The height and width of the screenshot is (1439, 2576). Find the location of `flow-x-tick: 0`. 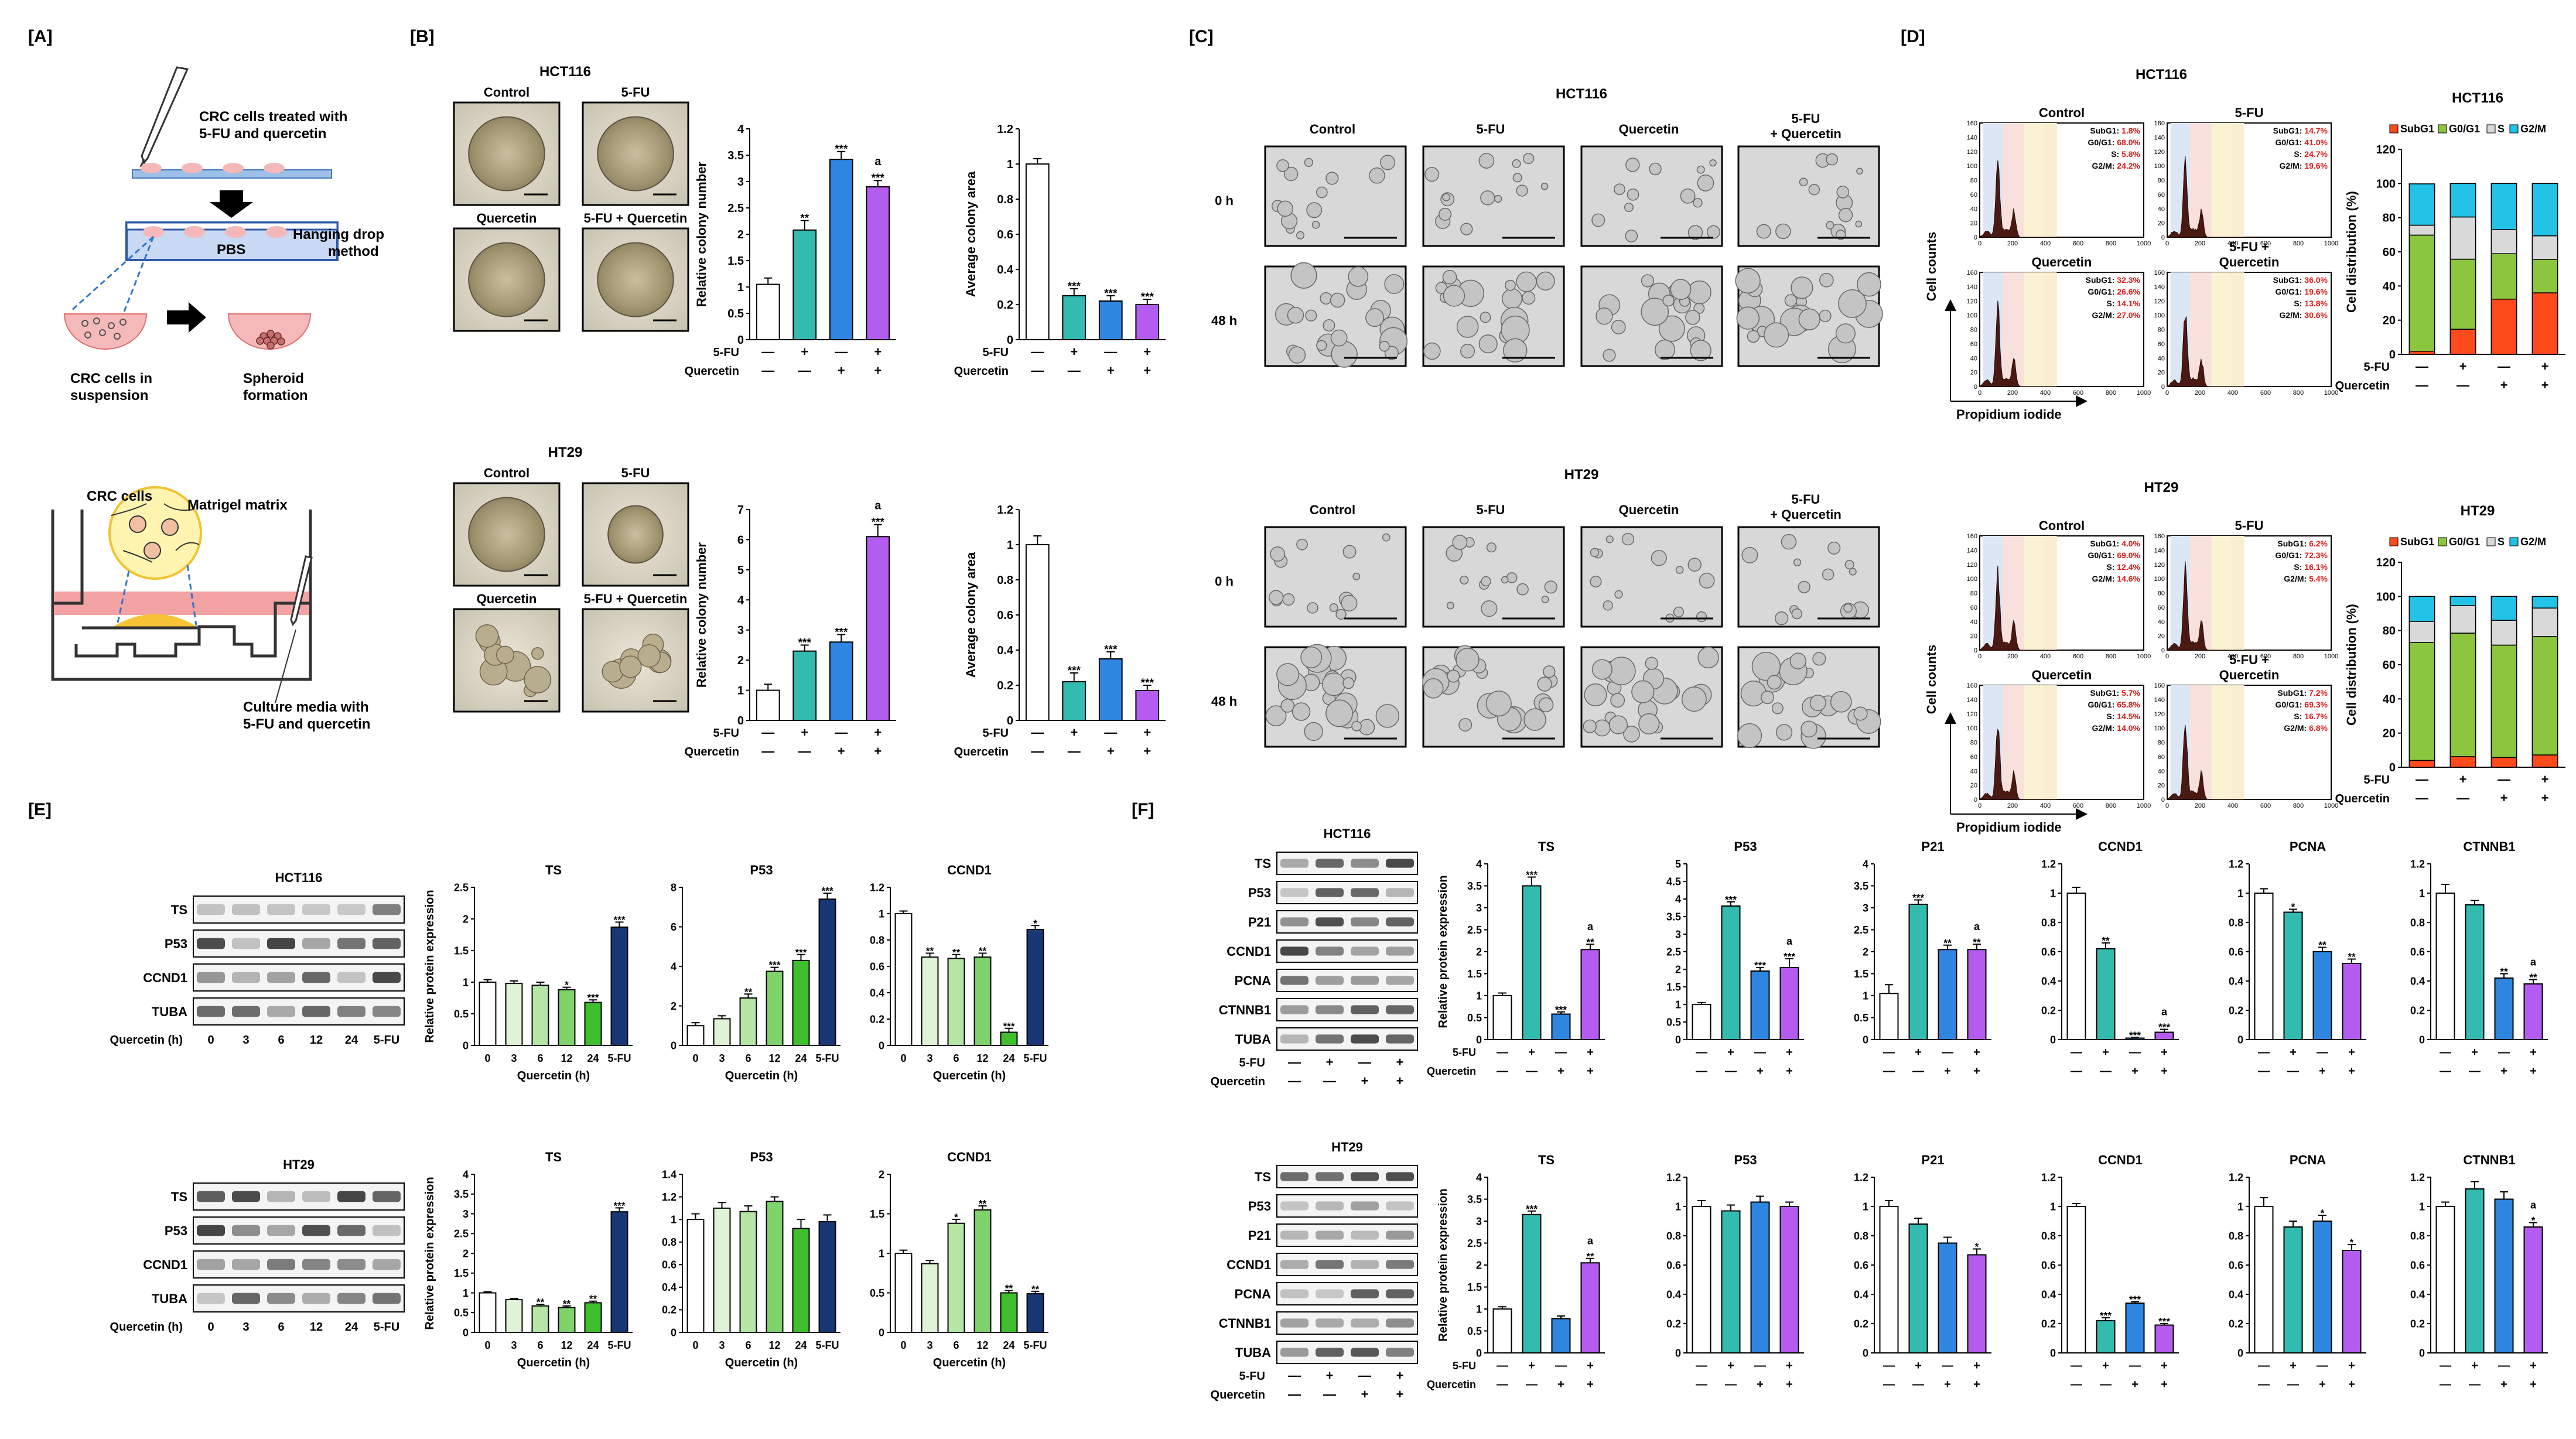

flow-x-tick: 0 is located at coordinates (1980, 393).